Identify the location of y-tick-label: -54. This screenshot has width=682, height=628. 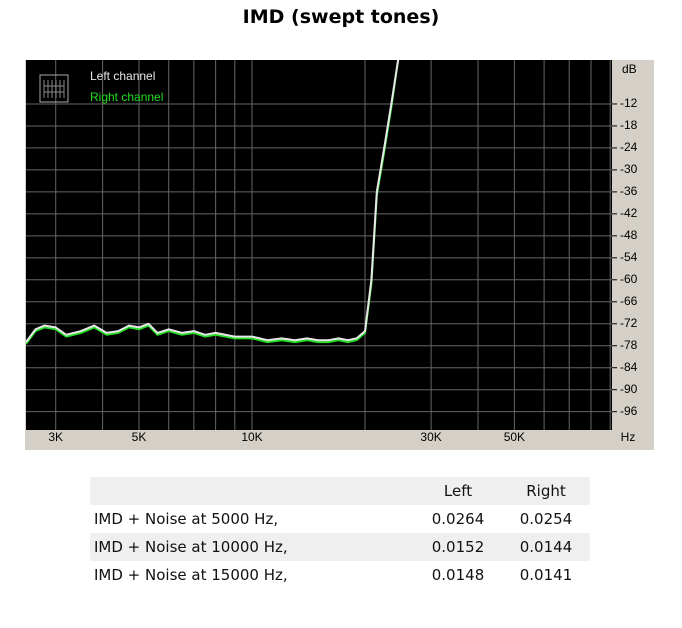
(629, 257).